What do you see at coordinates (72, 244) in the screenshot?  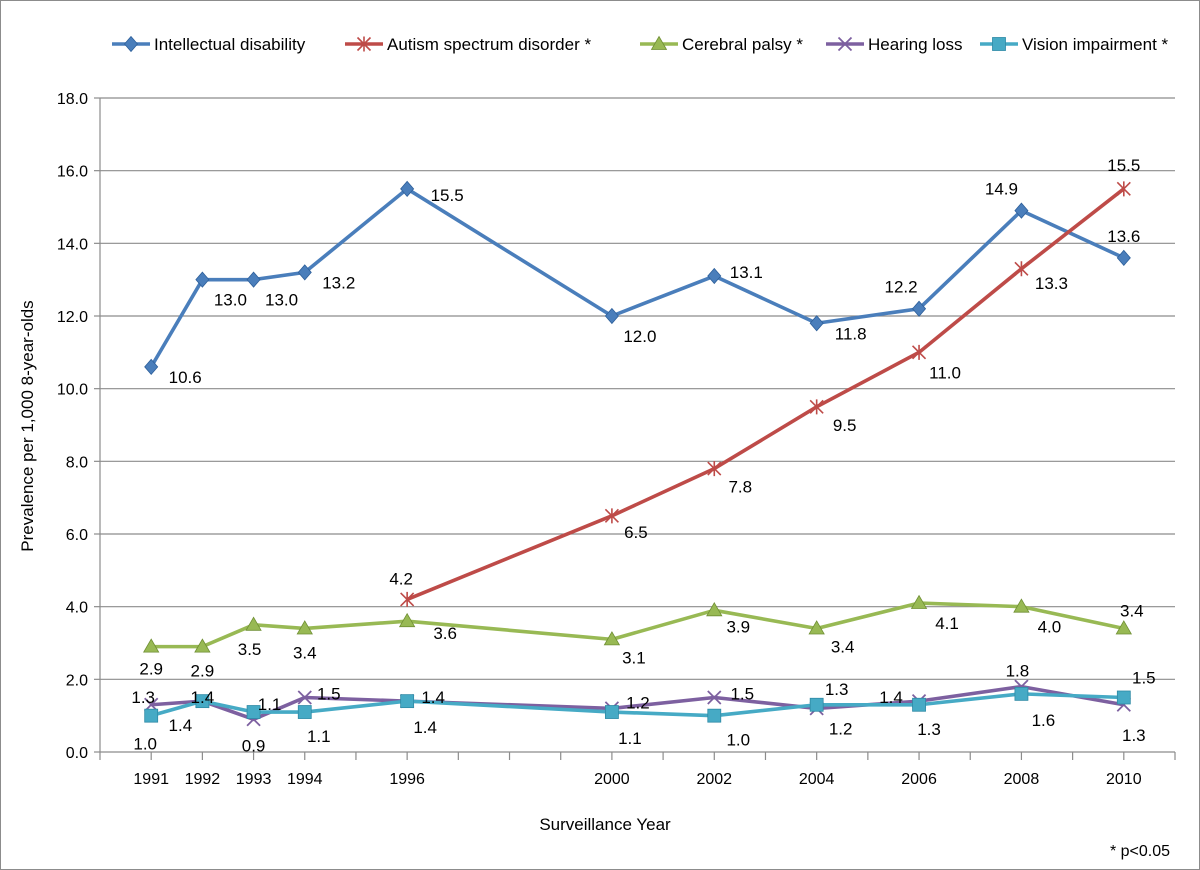 I see `y-tick-label: 14.0` at bounding box center [72, 244].